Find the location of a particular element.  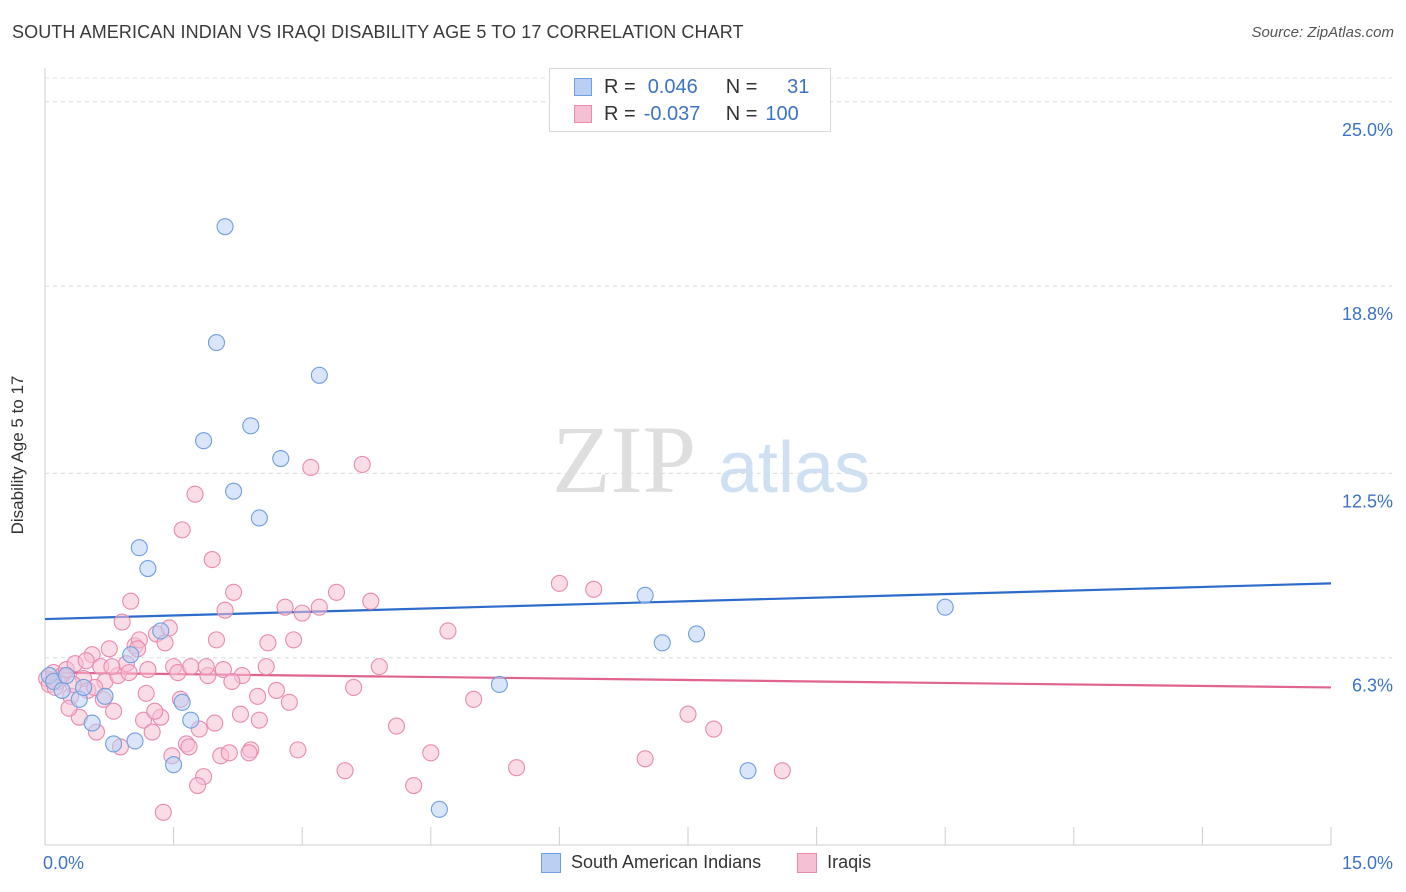

y-tick-label: 25.0% is located at coordinates (1367, 130).